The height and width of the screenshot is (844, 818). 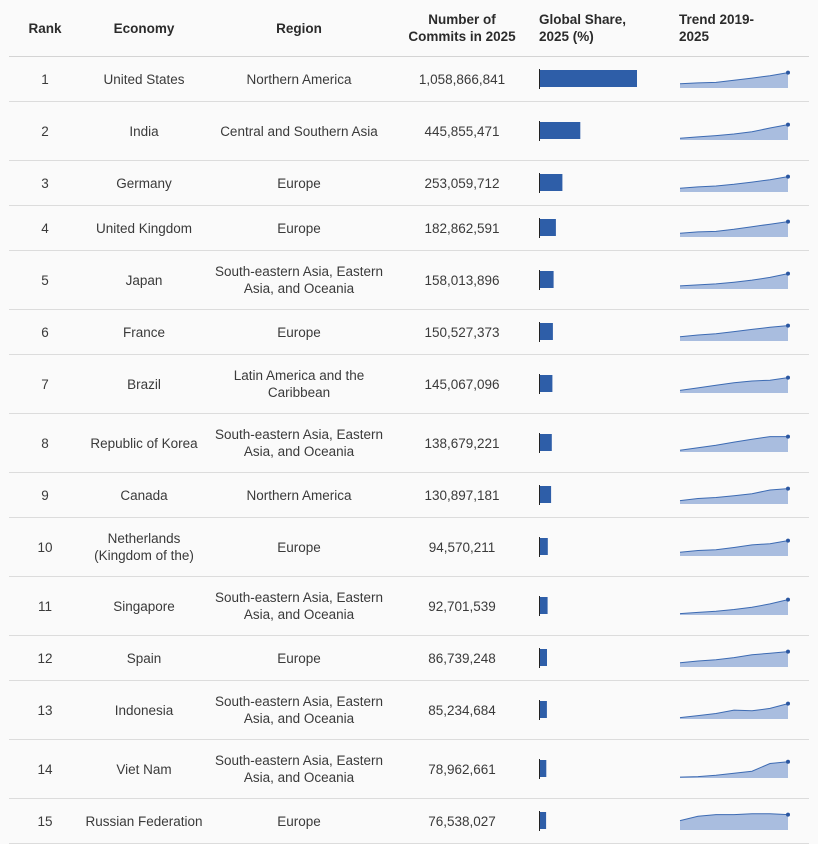 What do you see at coordinates (45, 658) in the screenshot?
I see `rank-cell: 12` at bounding box center [45, 658].